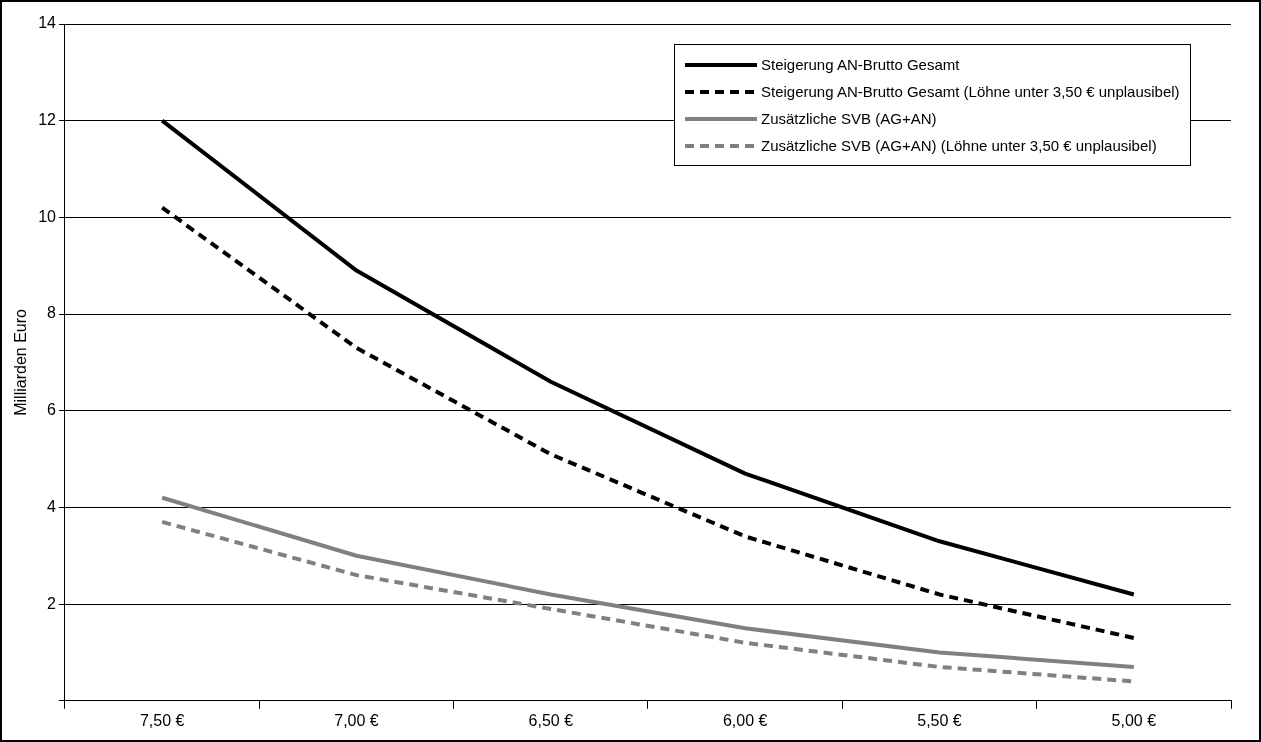 The width and height of the screenshot is (1261, 742). I want to click on y-axis-title: Milliarden Euro, so click(21, 362).